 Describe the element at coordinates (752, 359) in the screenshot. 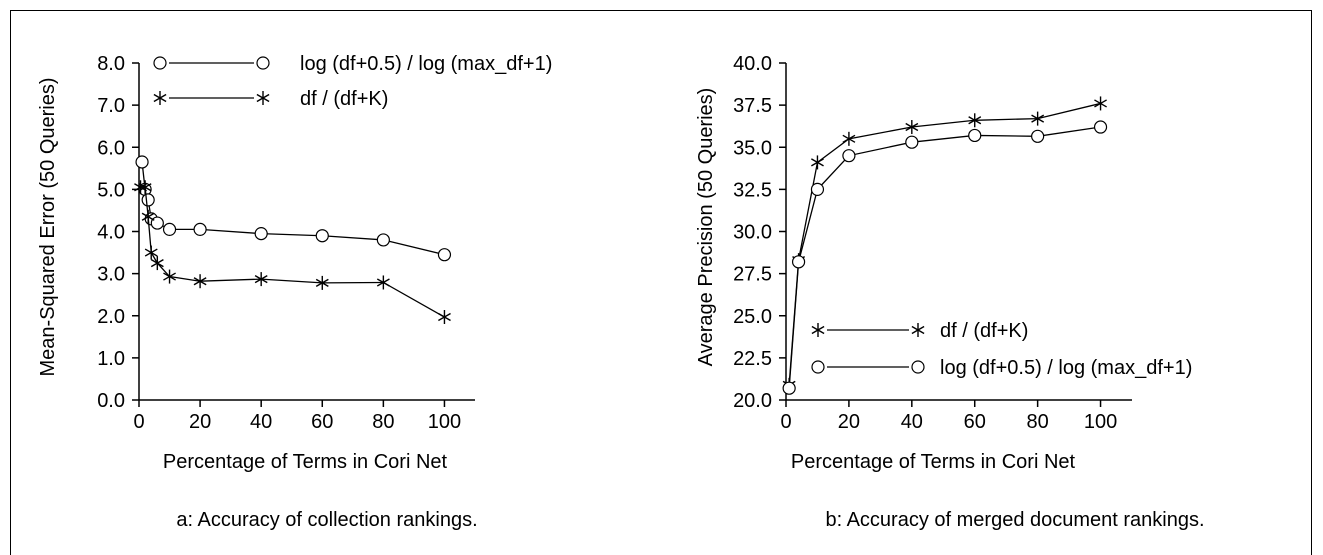

I see `chart-b-ytick-label-1: 22.5` at that location.